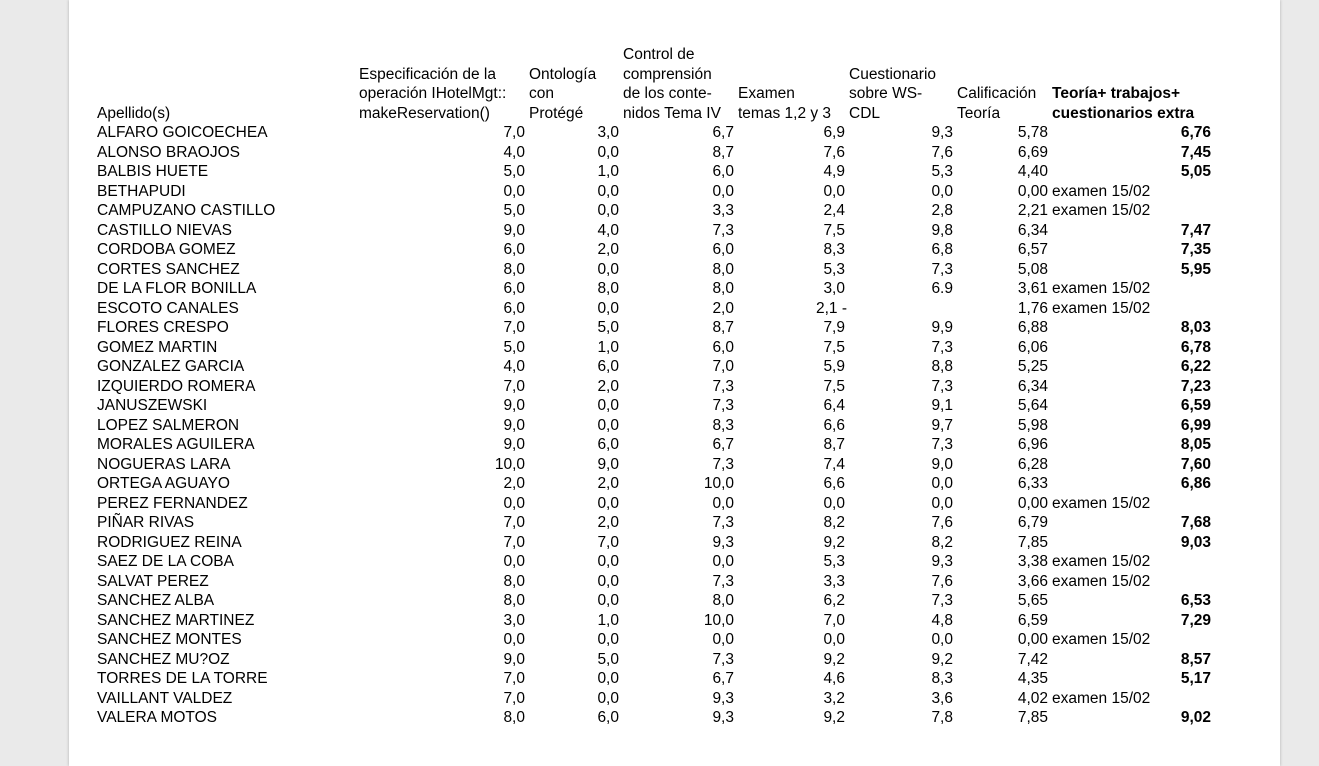 This screenshot has height=766, width=1319. Describe the element at coordinates (166, 249) in the screenshot. I see `cell-apellidos: CORDOBA GOMEZ` at that location.